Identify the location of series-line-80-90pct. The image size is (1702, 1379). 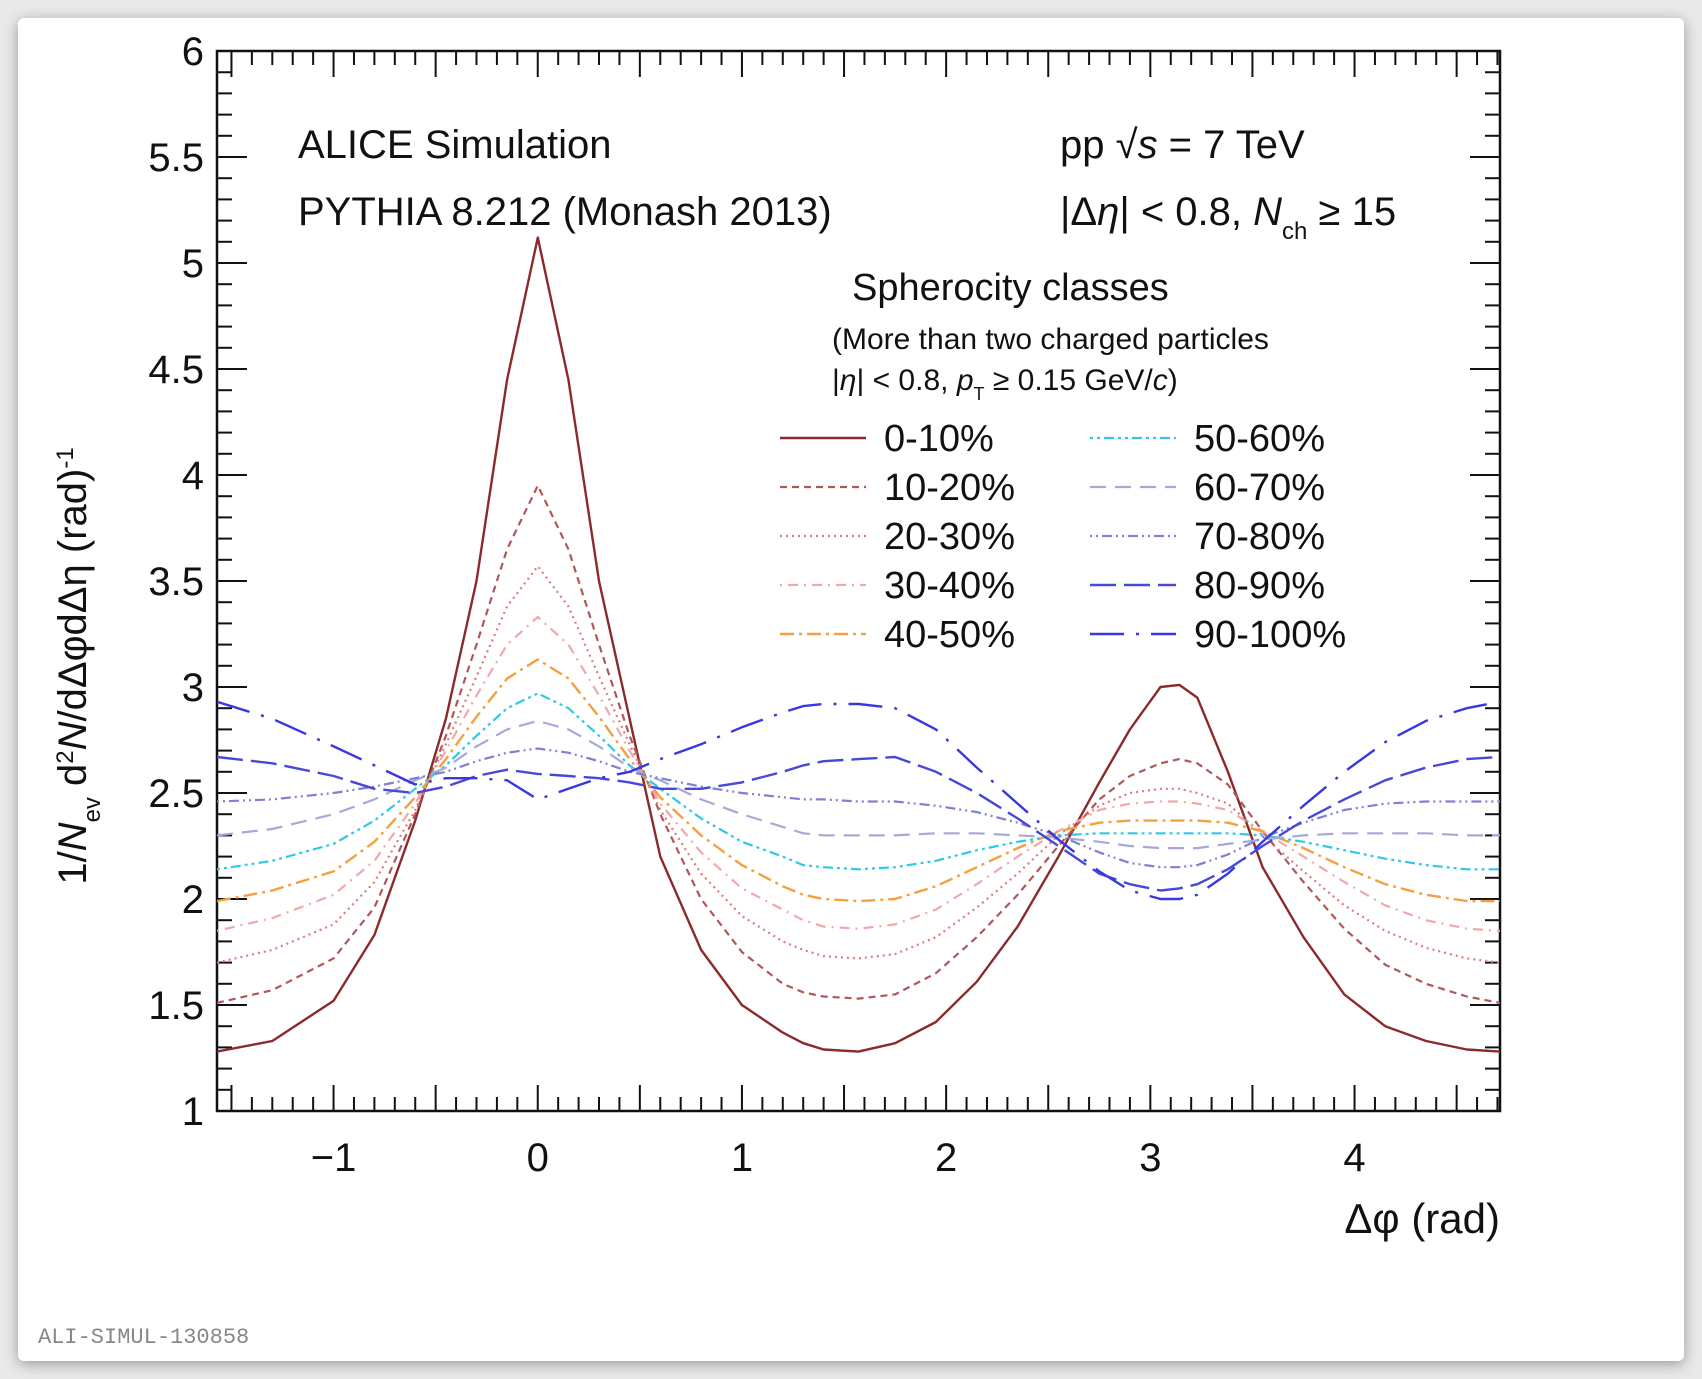
(858, 823).